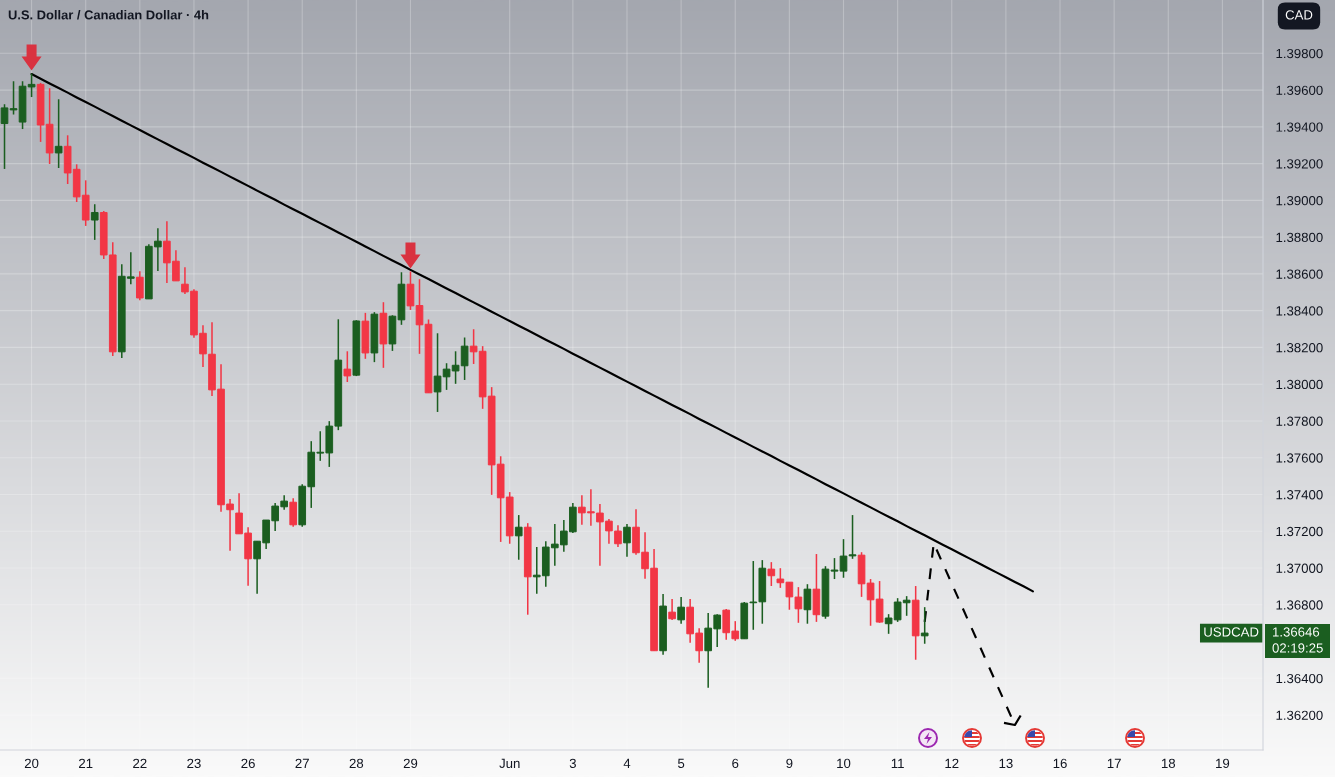  I want to click on y-tick-label: 1.37800, so click(1299, 421).